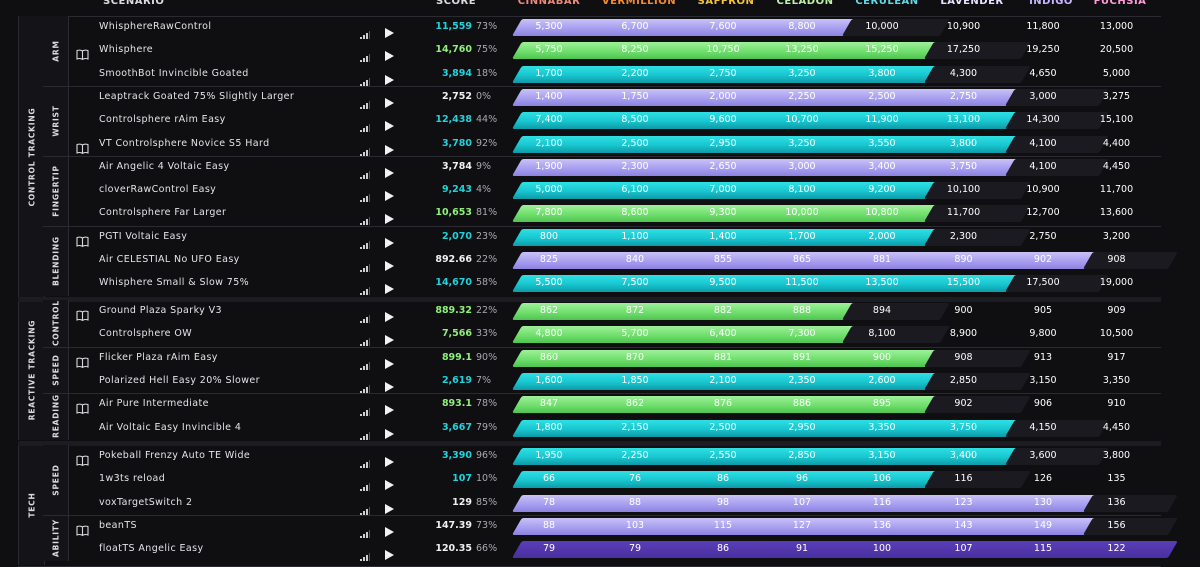  Describe the element at coordinates (1116, 334) in the screenshot. I see `rank-threshold-cell: 10,500` at that location.